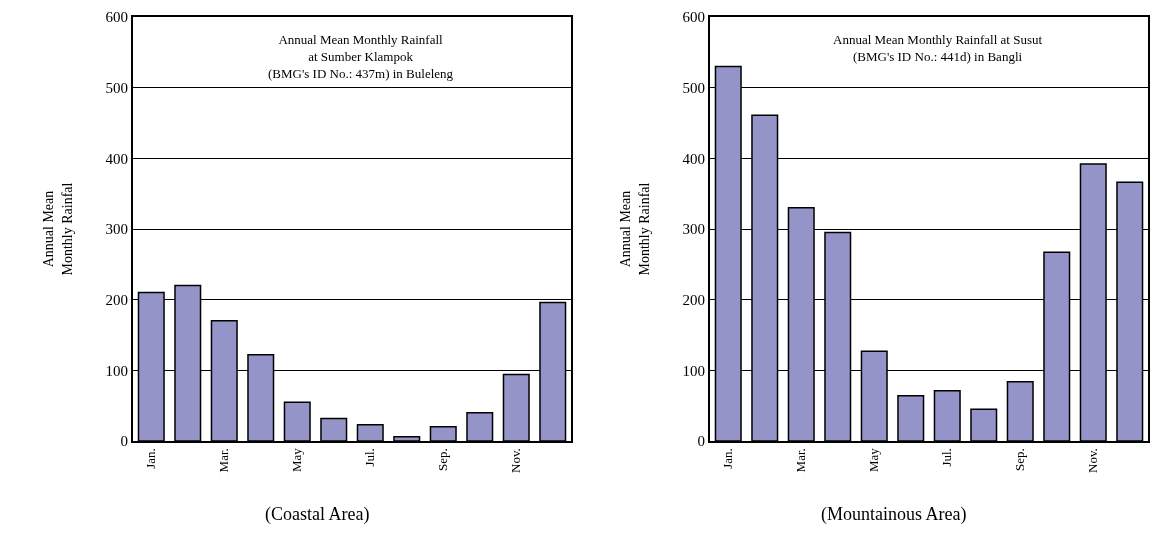 The width and height of the screenshot is (1154, 537). What do you see at coordinates (938, 48) in the screenshot?
I see `text: Annual Mean Monthly Rainfall at Susut (BMG's ID No.: 441d) in Bangli` at bounding box center [938, 48].